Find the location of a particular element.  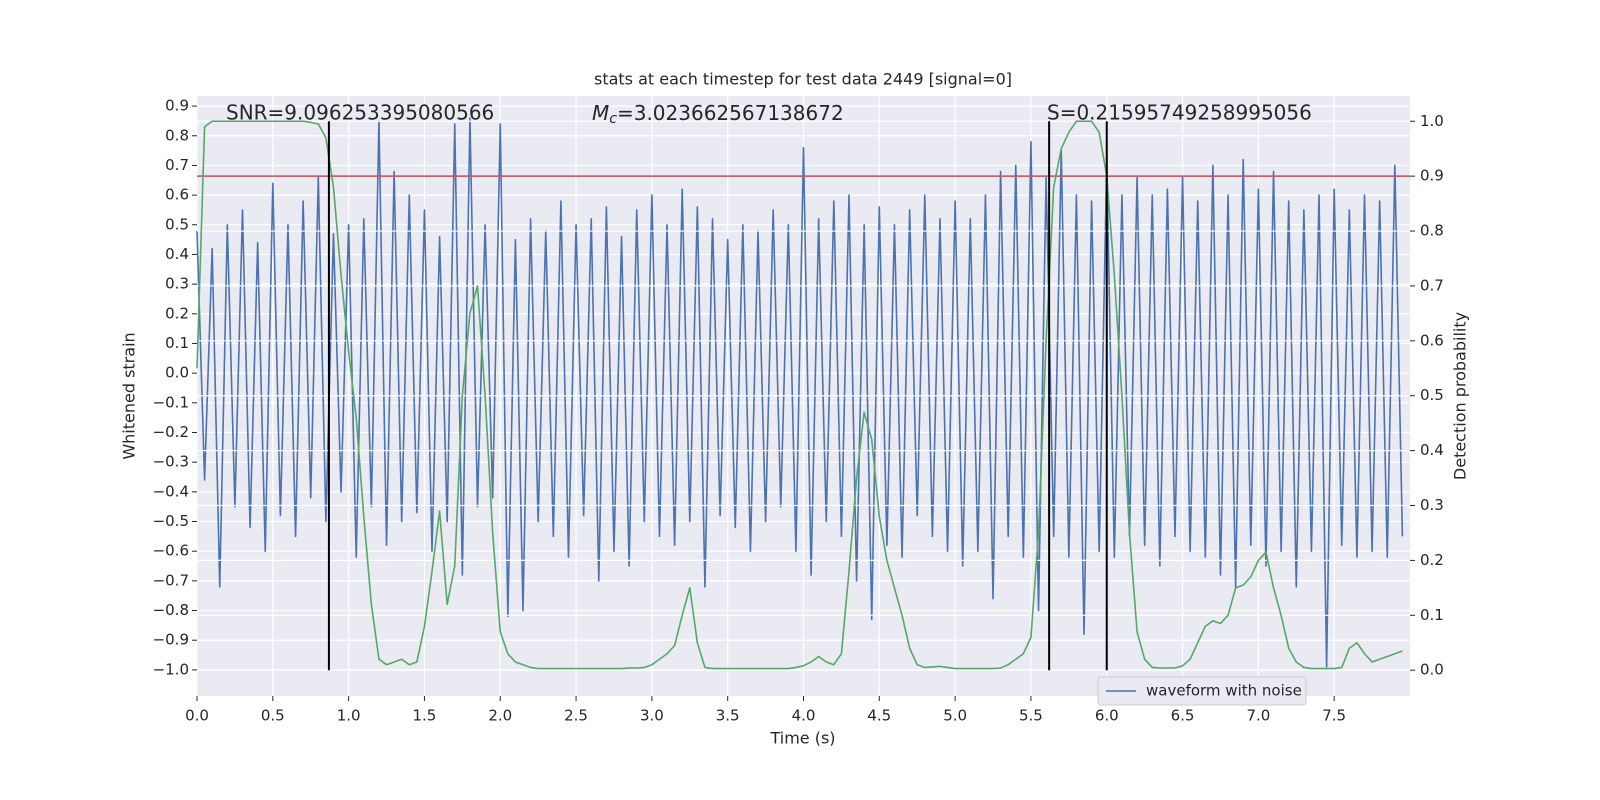

y-tick-label: 0.8 is located at coordinates (177, 135).